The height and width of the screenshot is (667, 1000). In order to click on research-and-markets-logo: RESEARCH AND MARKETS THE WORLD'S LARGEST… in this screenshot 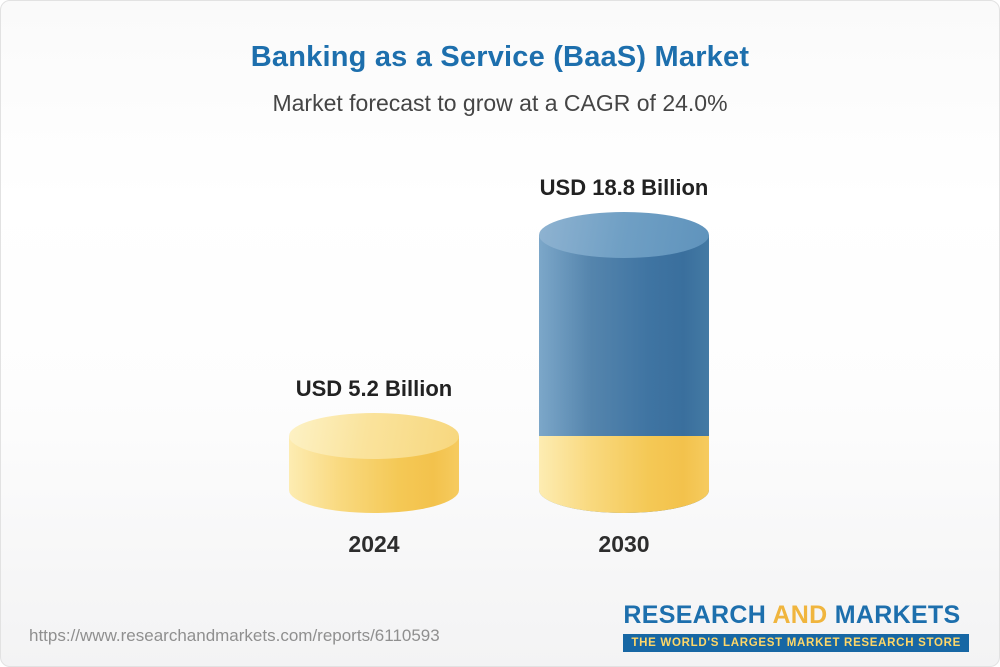, I will do `click(796, 626)`.